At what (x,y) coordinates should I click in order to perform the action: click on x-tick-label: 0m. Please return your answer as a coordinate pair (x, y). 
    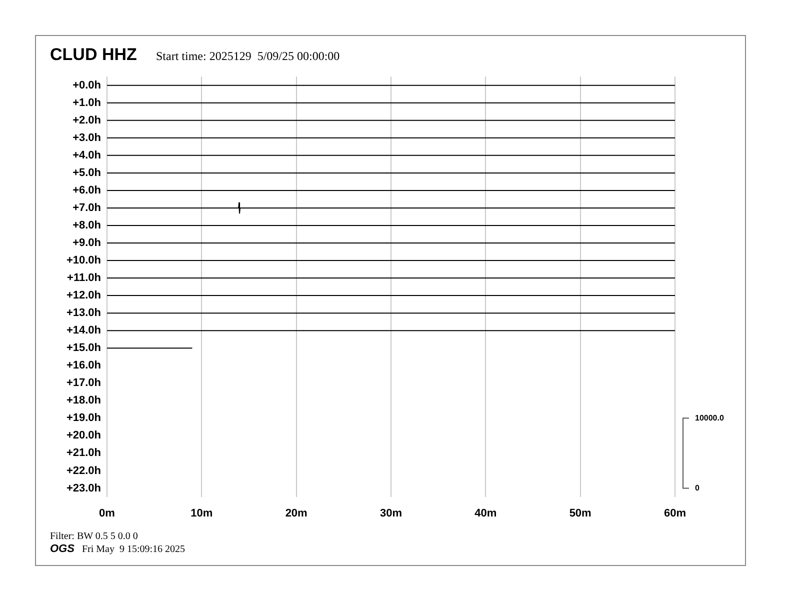
    Looking at the image, I should click on (107, 514).